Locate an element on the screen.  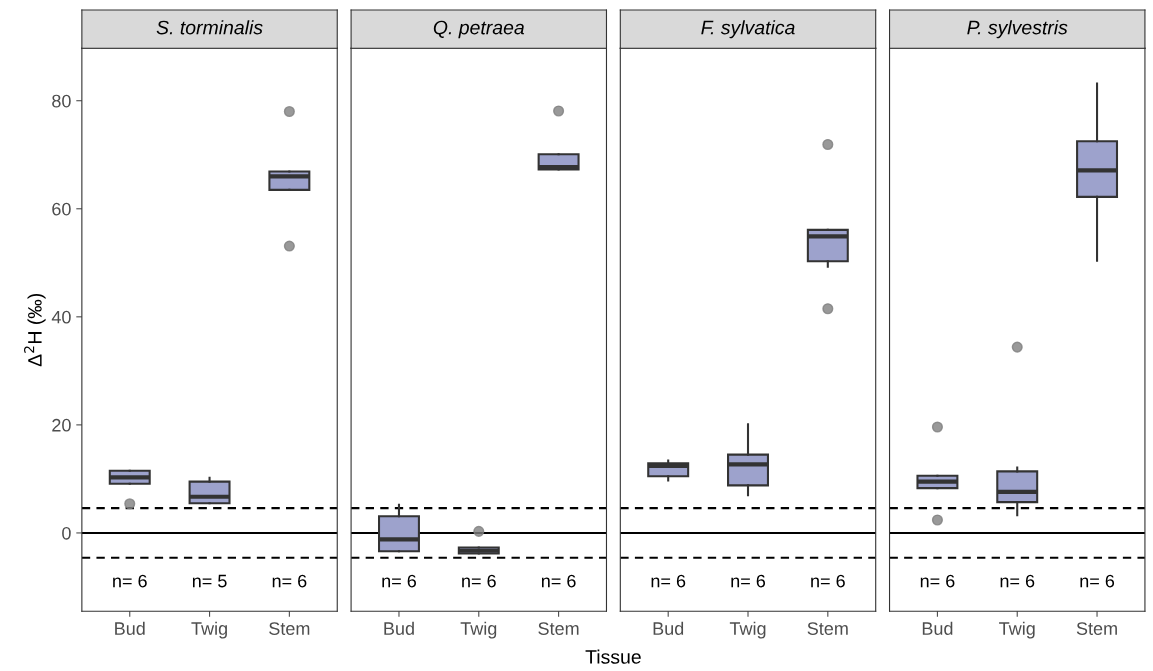
y-tick-label: 0 is located at coordinates (66, 533).